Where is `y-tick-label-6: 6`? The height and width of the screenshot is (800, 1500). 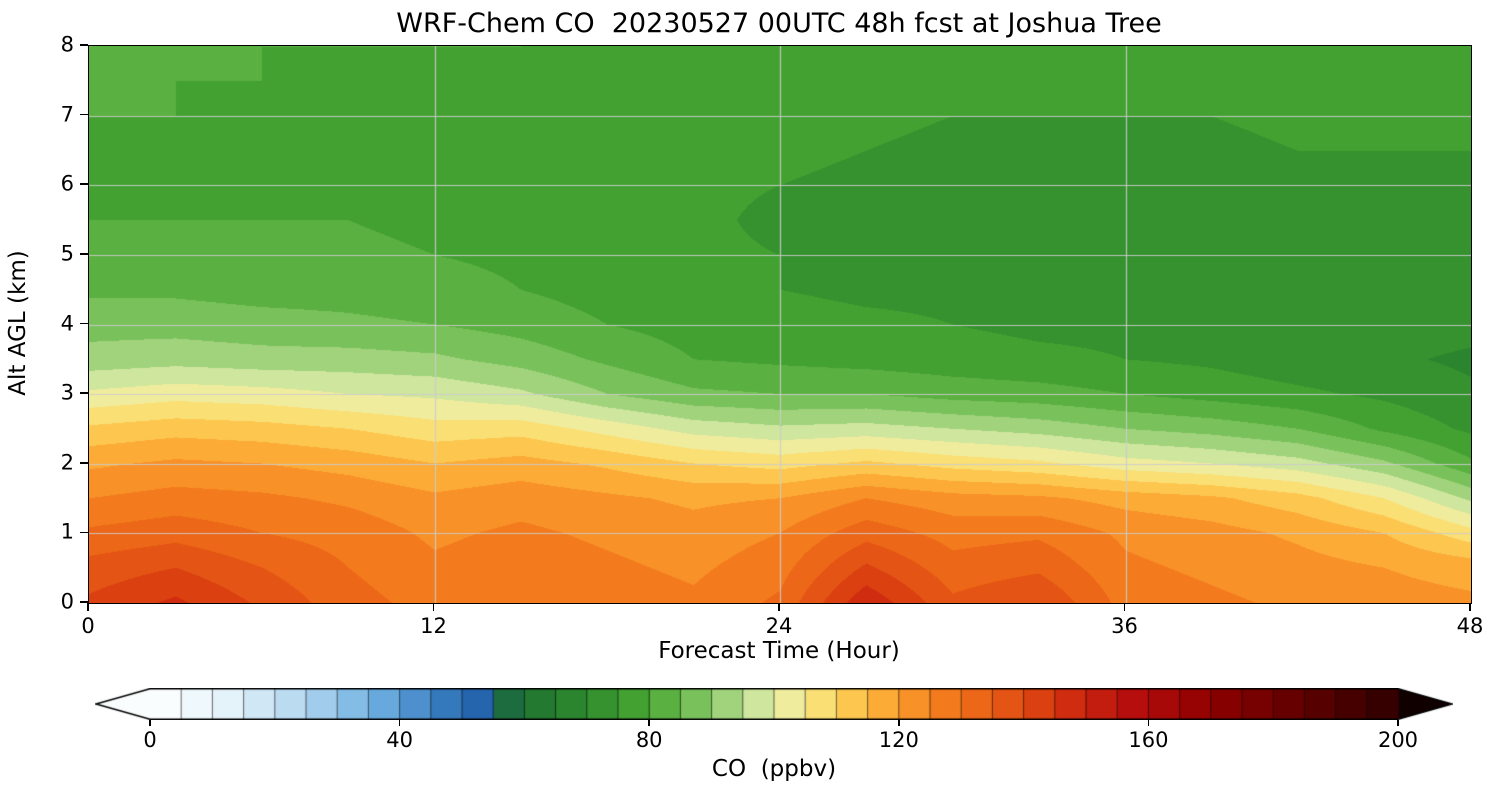 y-tick-label-6: 6 is located at coordinates (67, 183).